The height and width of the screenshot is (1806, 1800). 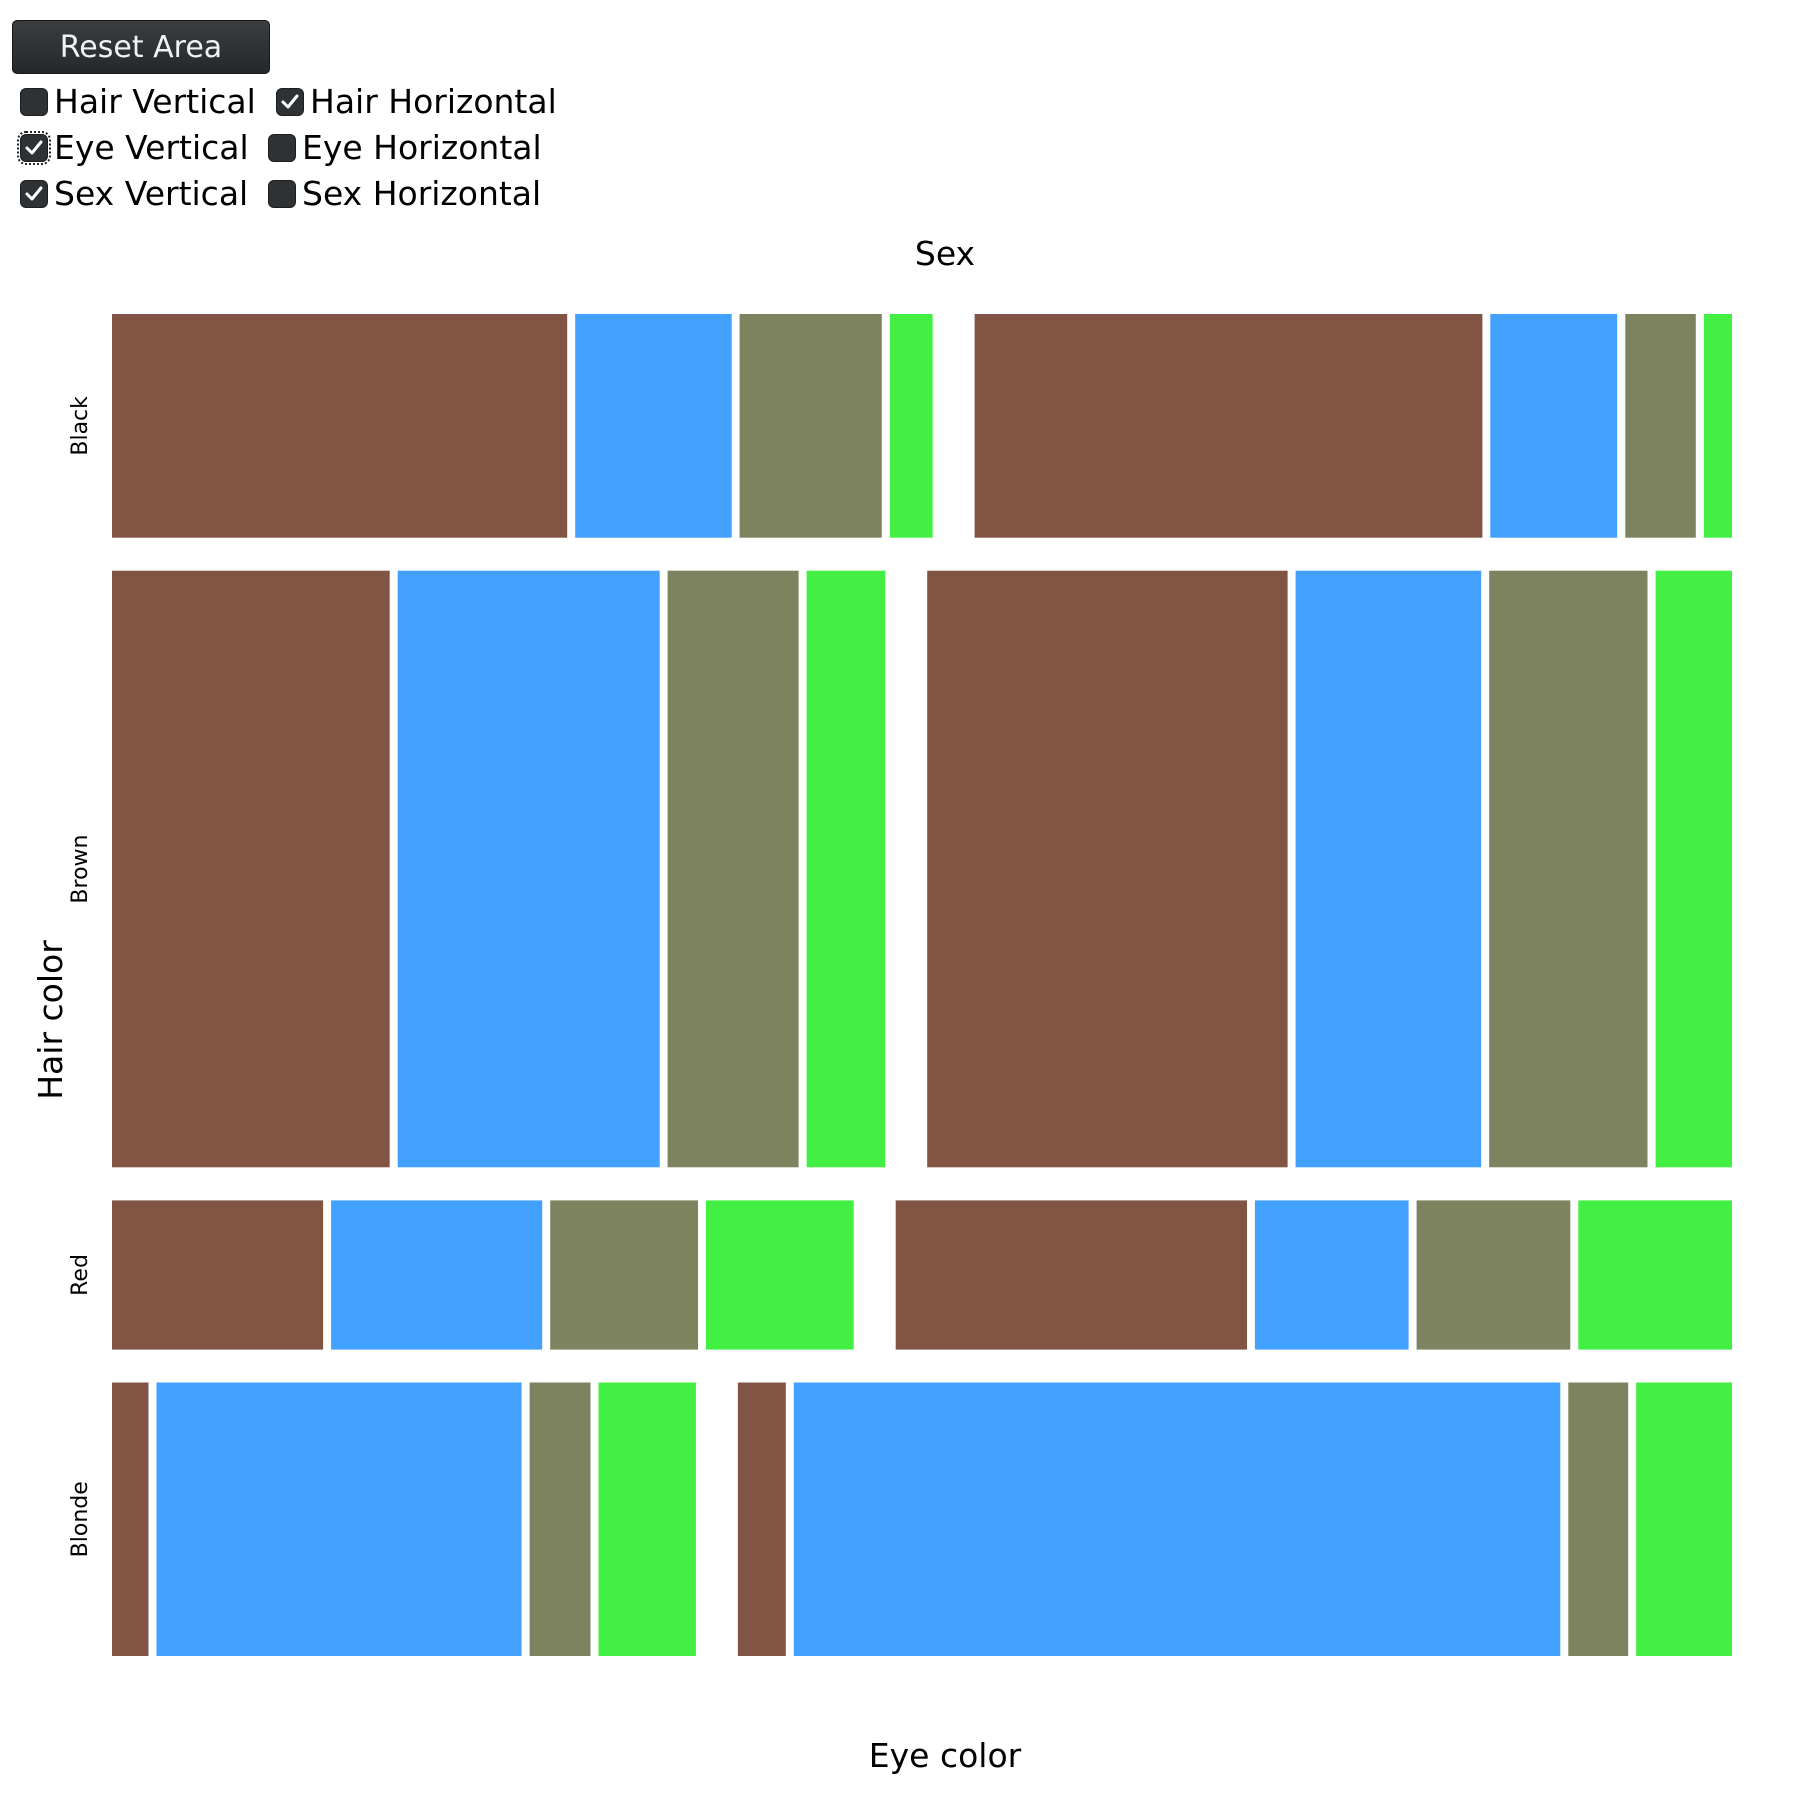 What do you see at coordinates (282, 147) in the screenshot?
I see `eye-horizontal-checkbox` at bounding box center [282, 147].